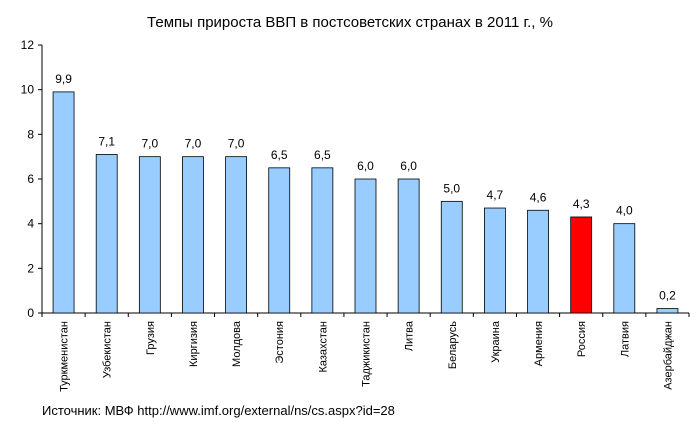 The height and width of the screenshot is (438, 700). I want to click on category-label: Туркменистан, so click(65, 356).